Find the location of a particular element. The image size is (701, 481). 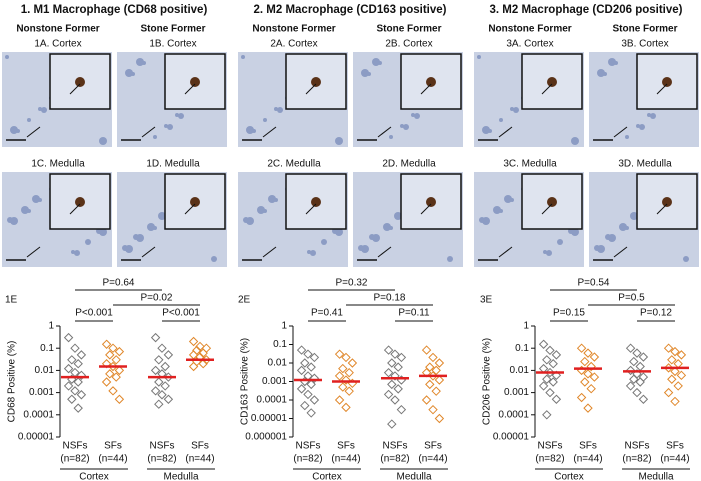

panel-label: 1C. Medulla is located at coordinates (58, 164).